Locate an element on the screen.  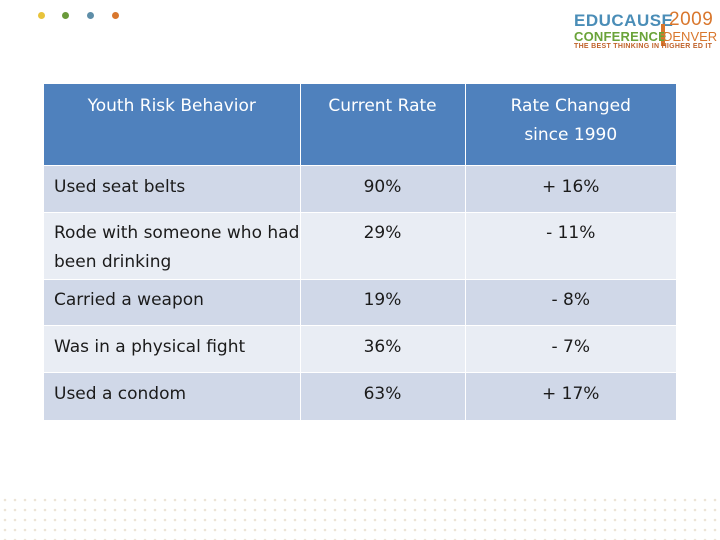
decorative-dots is located at coordinates (88, 17).